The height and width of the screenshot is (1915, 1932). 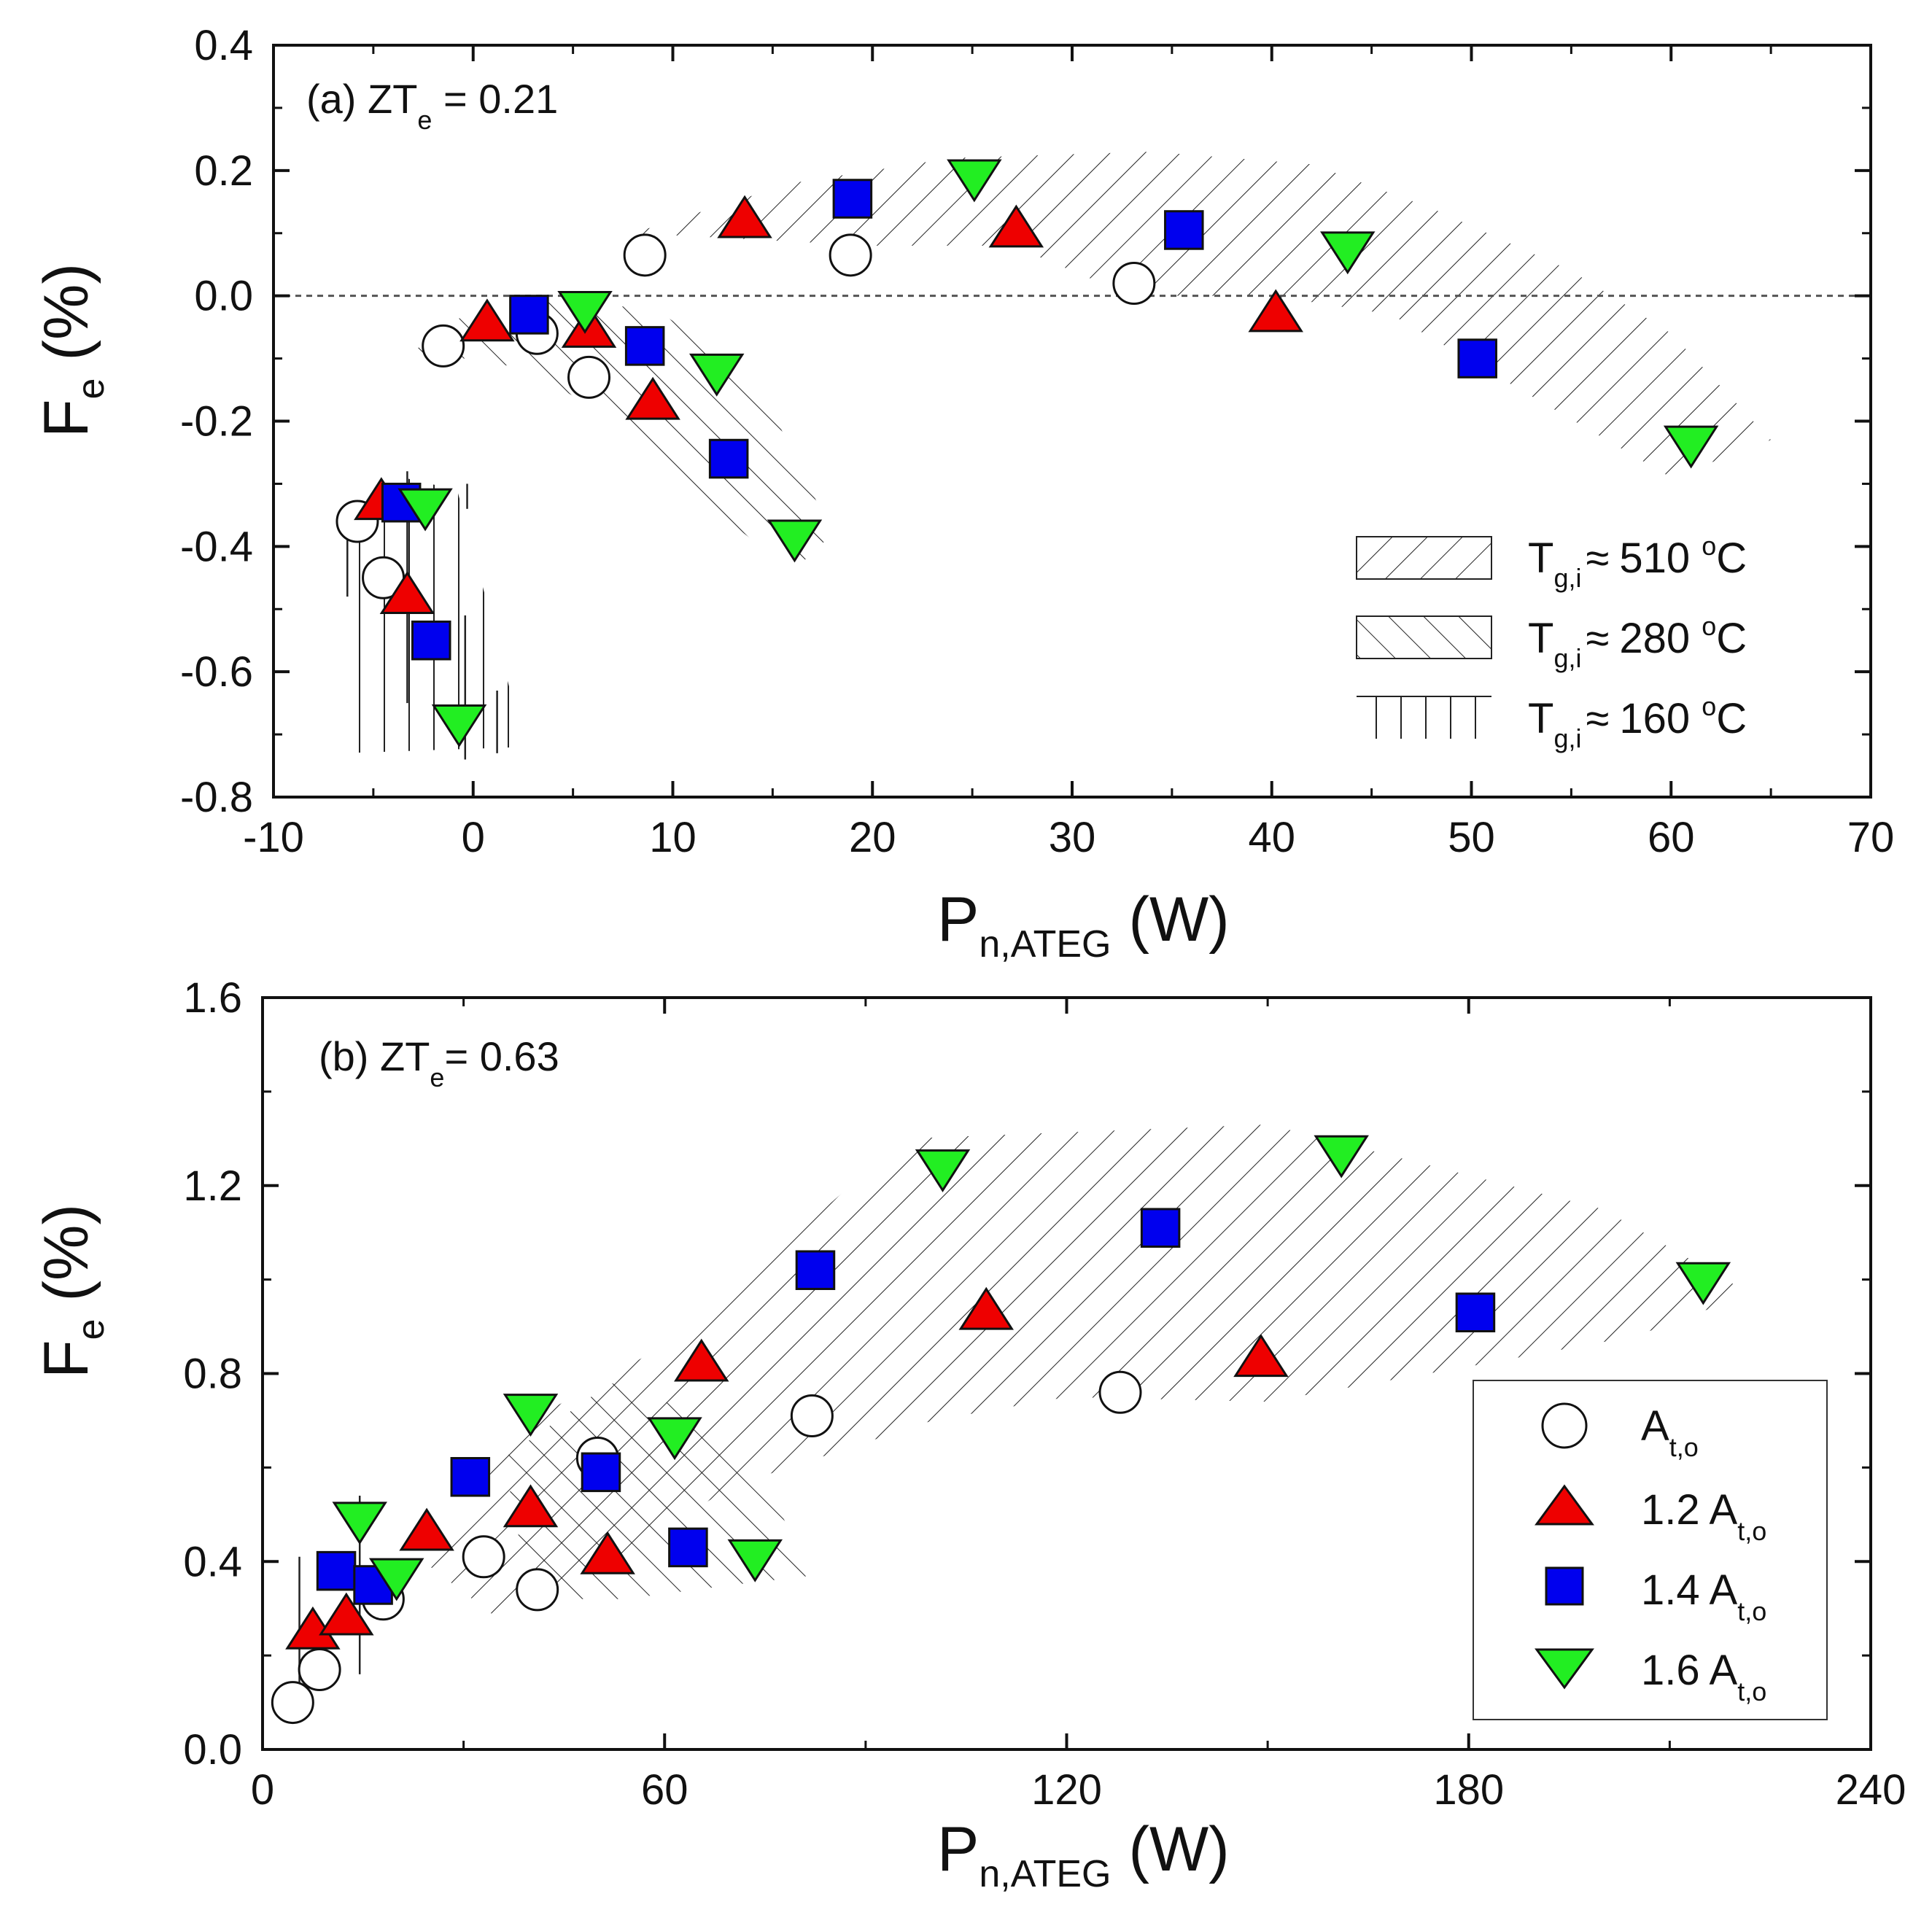 What do you see at coordinates (1084, 925) in the screenshot?
I see `panel-a-x-axis-label: Pn,ATEG (W)` at bounding box center [1084, 925].